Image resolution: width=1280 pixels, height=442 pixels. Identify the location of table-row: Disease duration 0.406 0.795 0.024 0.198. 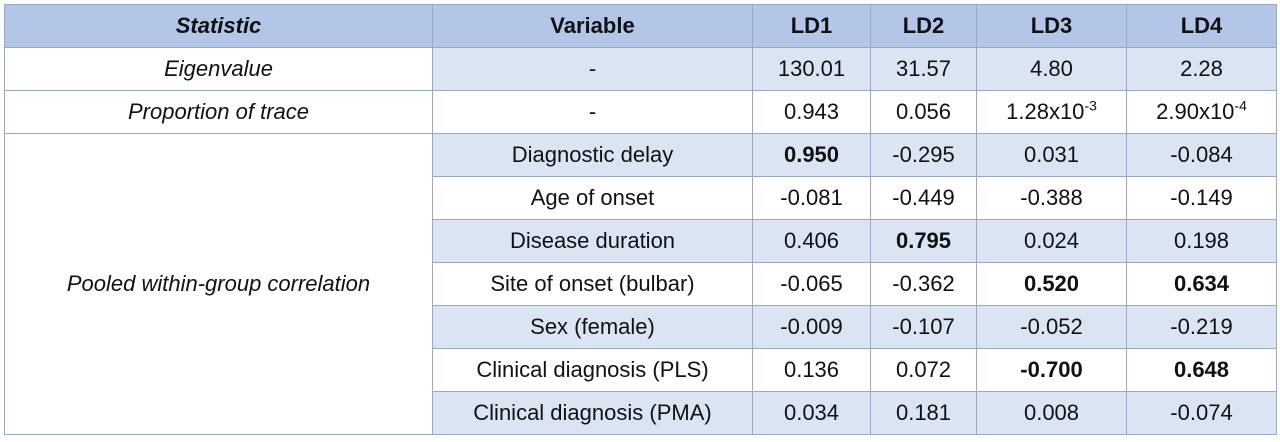
(641, 241).